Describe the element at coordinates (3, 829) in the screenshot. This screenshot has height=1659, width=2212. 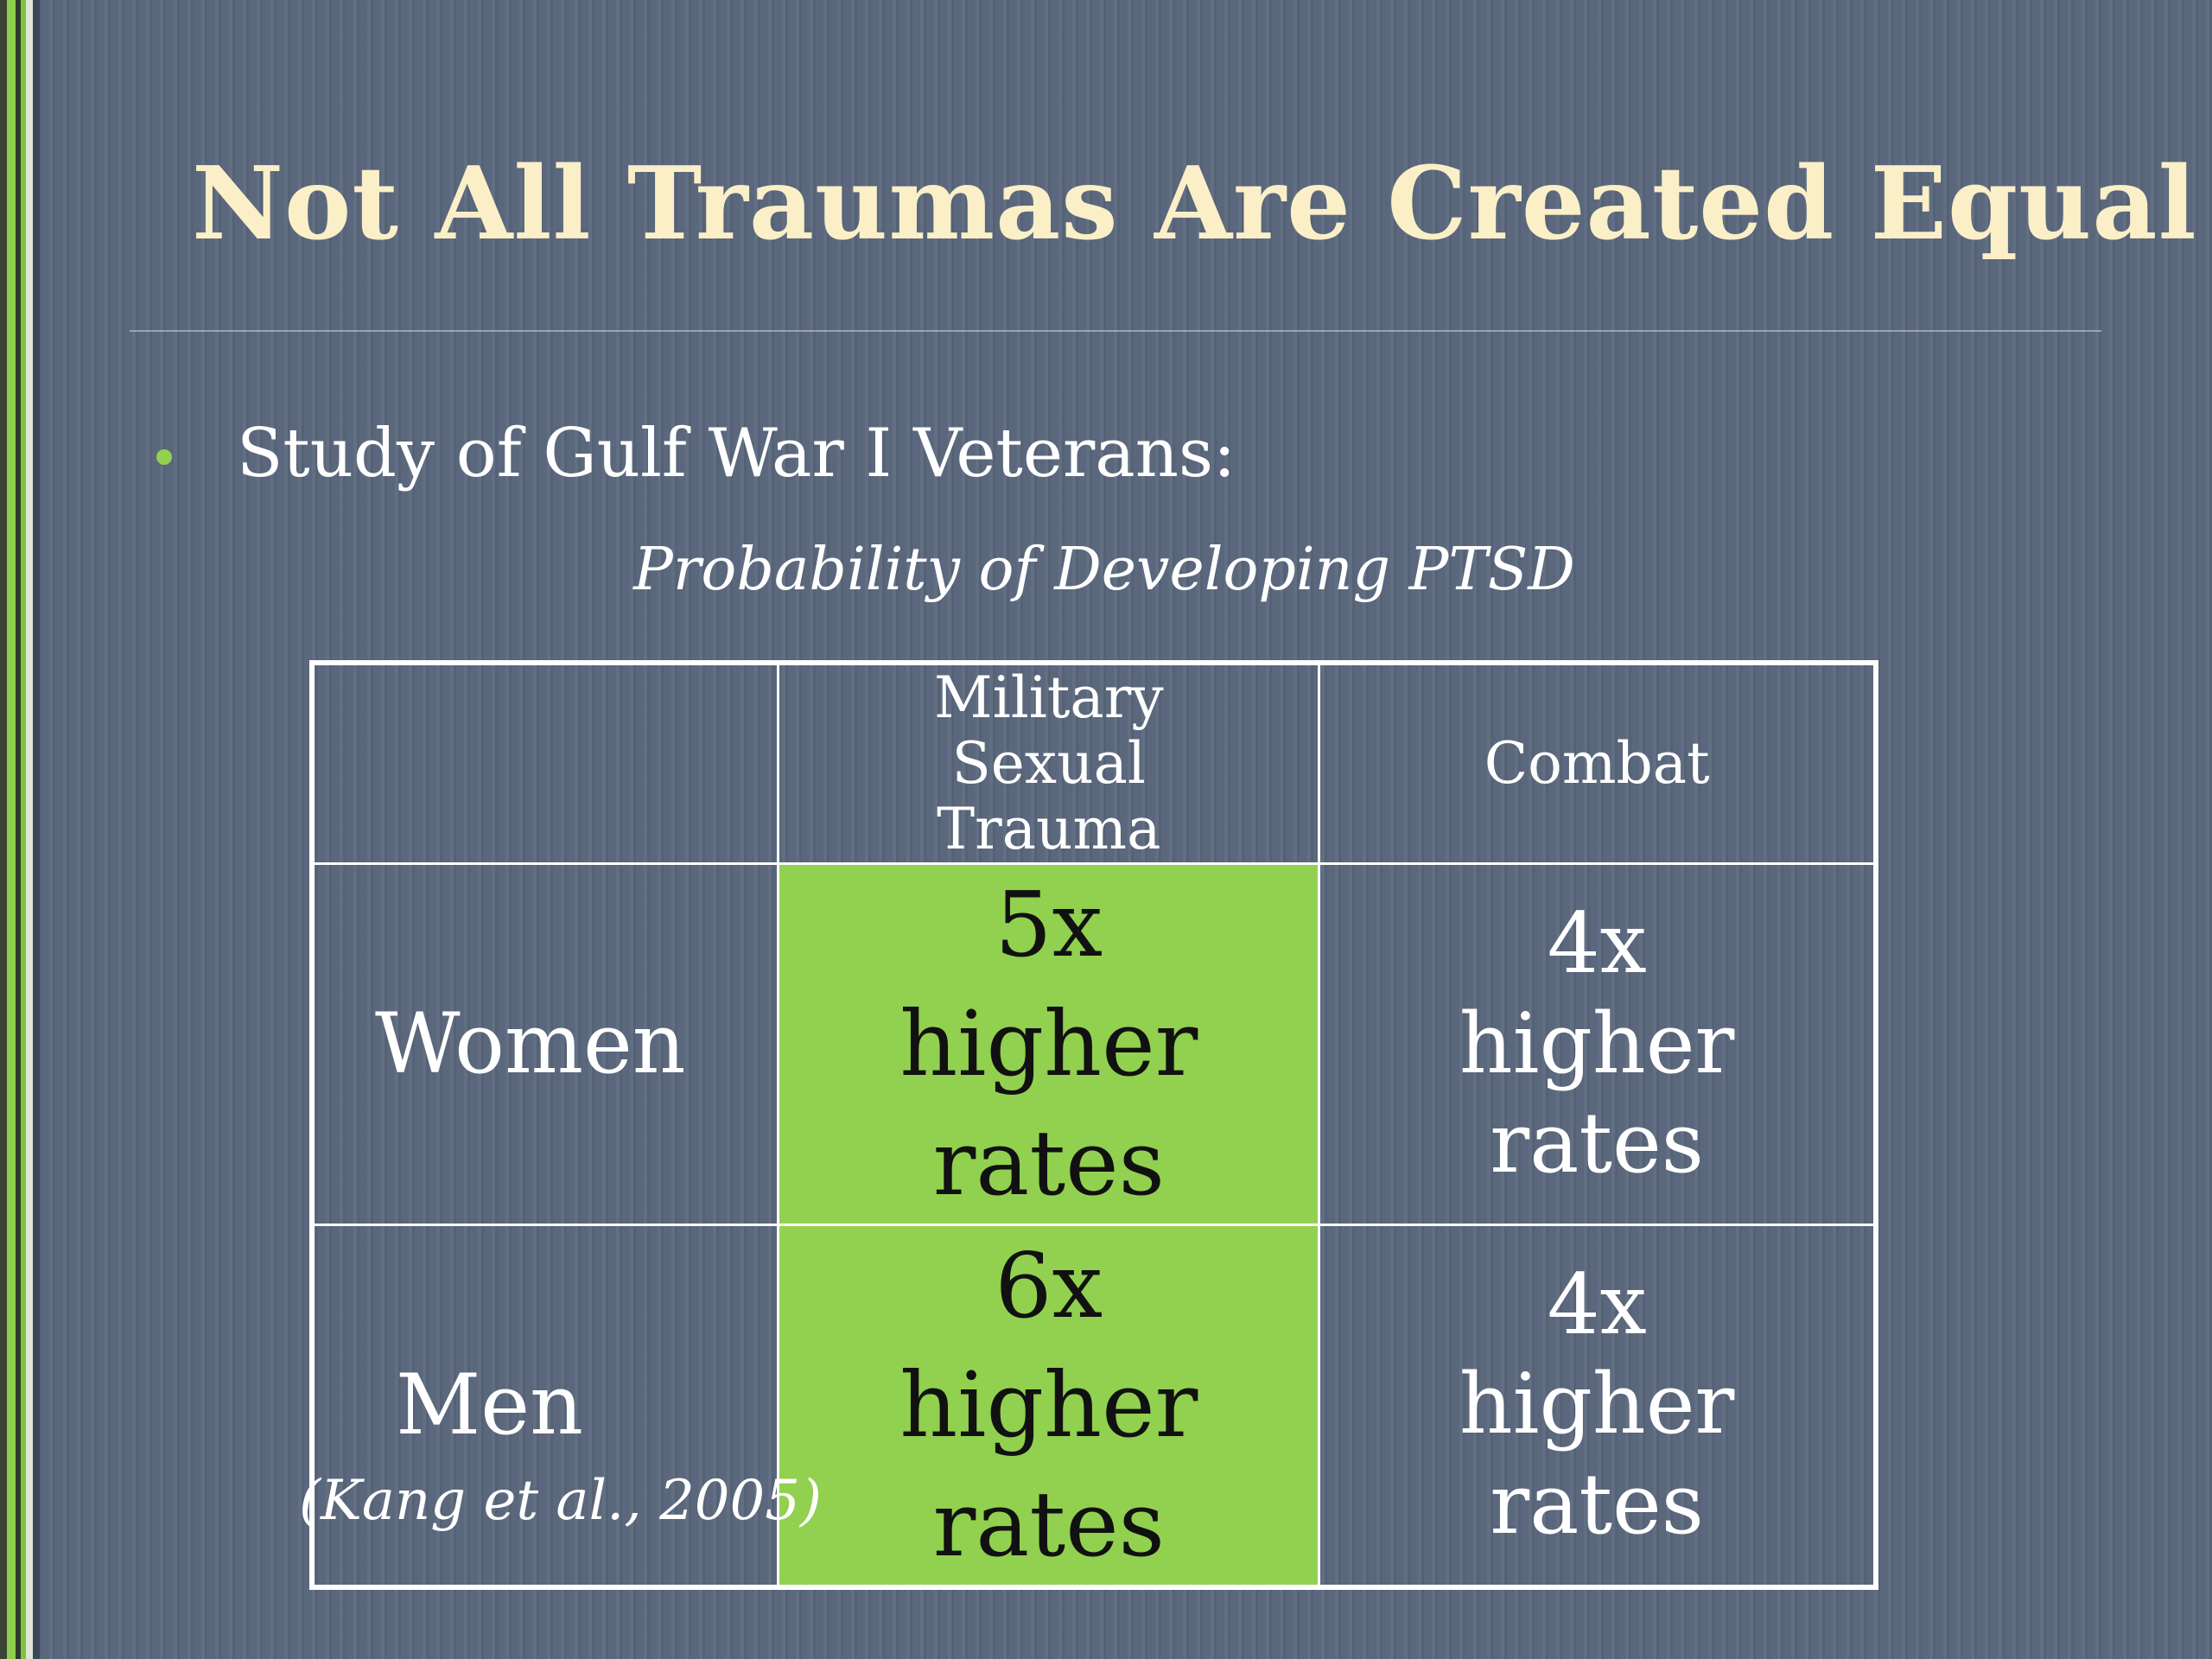
I see `left-edge-stripe-dark` at that location.